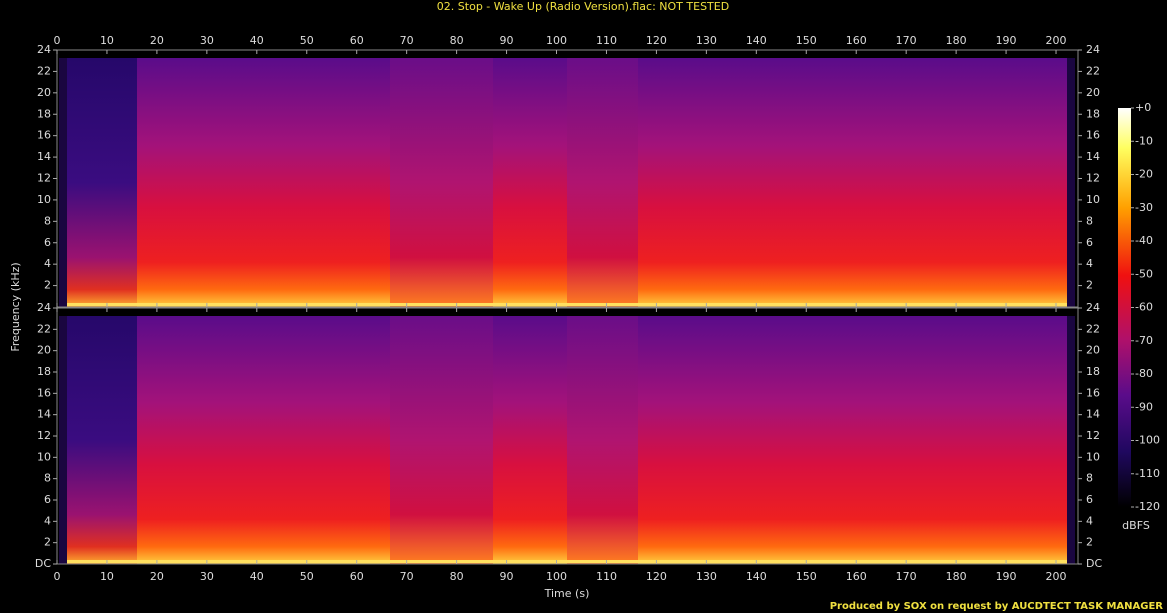  Describe the element at coordinates (556, 576) in the screenshot. I see `x-tick-label: 100` at that location.